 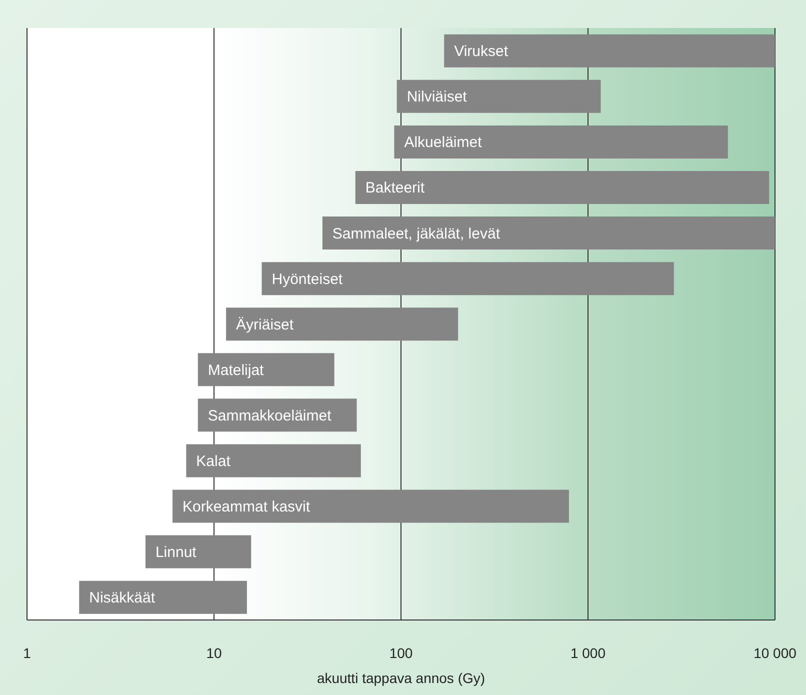 What do you see at coordinates (395, 188) in the screenshot?
I see `y-tick-label: Bakteerit` at bounding box center [395, 188].